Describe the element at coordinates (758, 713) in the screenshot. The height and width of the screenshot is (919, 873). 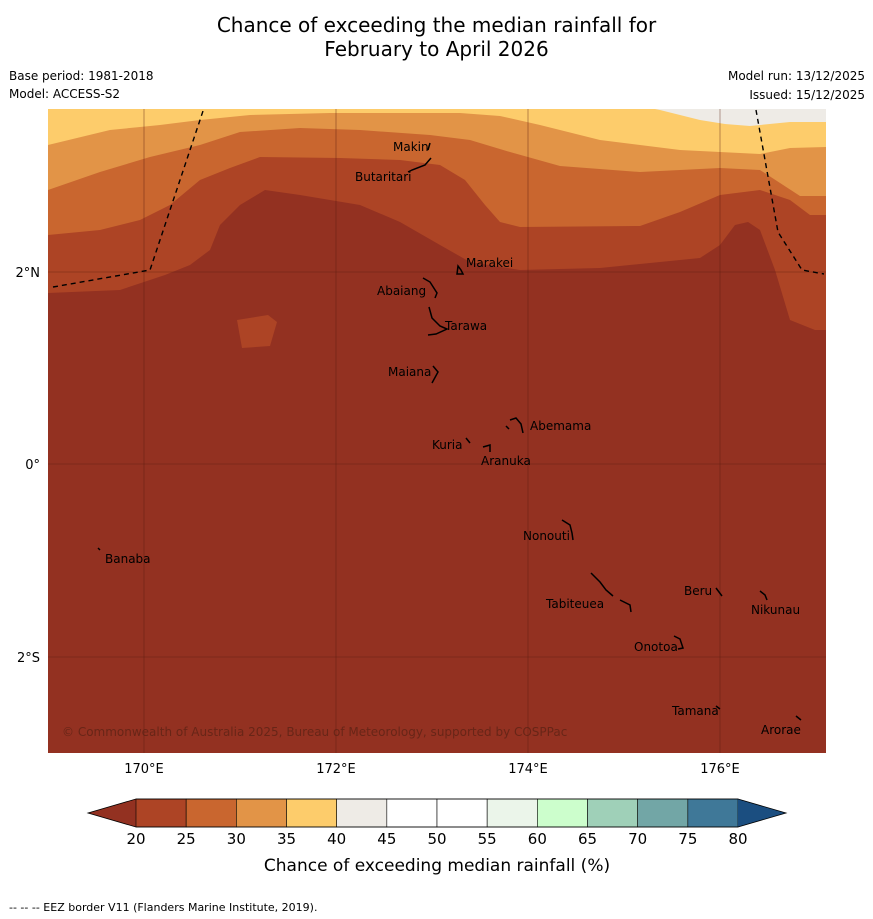
I see `island-tamana-arorae` at that location.